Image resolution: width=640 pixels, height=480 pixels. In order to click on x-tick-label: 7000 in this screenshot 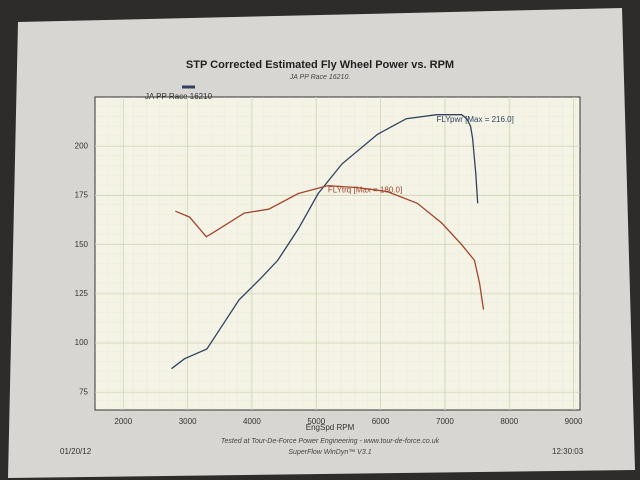, I will do `click(445, 421)`.